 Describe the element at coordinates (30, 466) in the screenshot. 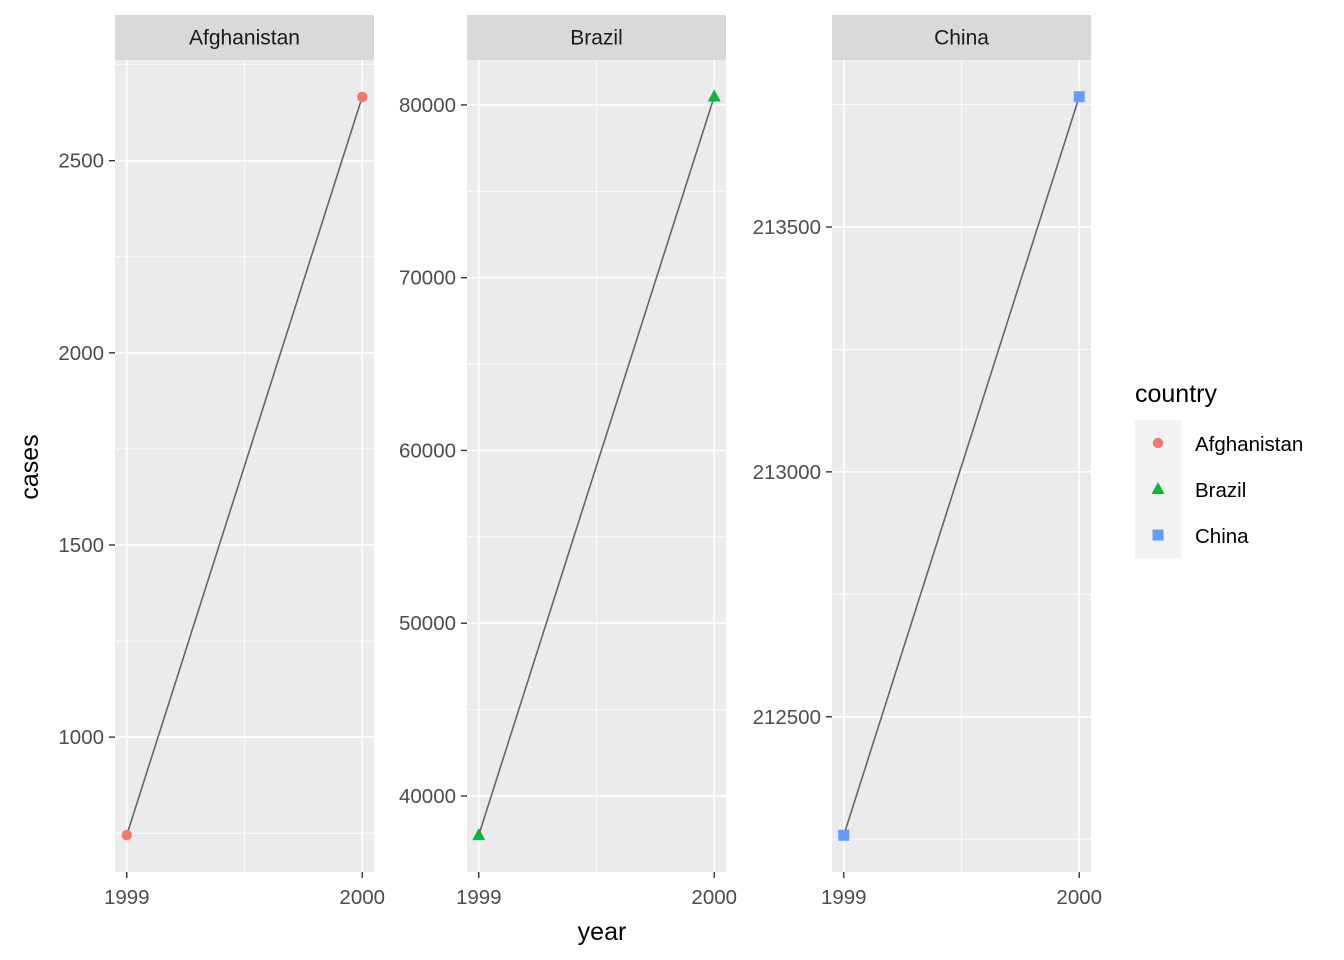

I see `y-axis-title: cases` at that location.